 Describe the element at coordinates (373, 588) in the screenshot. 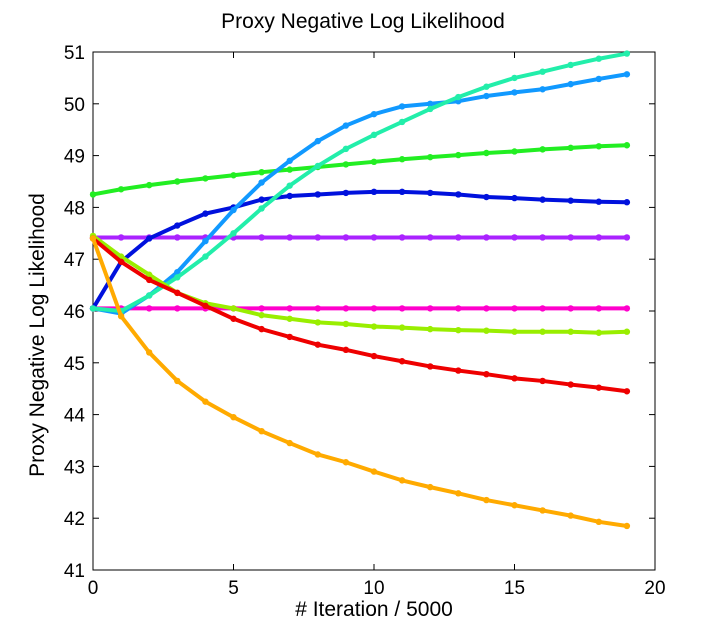

I see `x-tick-label: 10` at that location.